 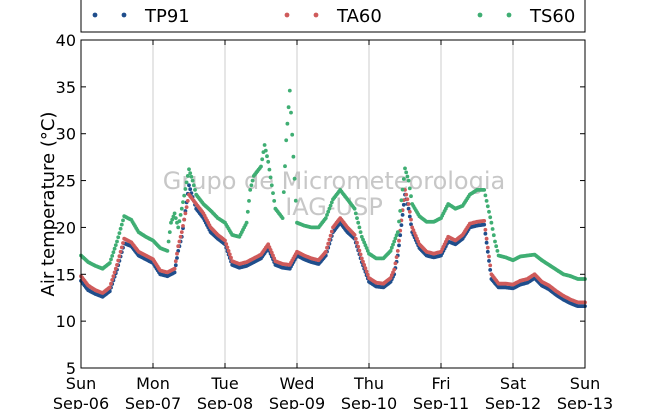 What do you see at coordinates (66, 204) in the screenshot?
I see `y-axis-tick-labels: 5 10 15 20 25 30 35 40` at bounding box center [66, 204].